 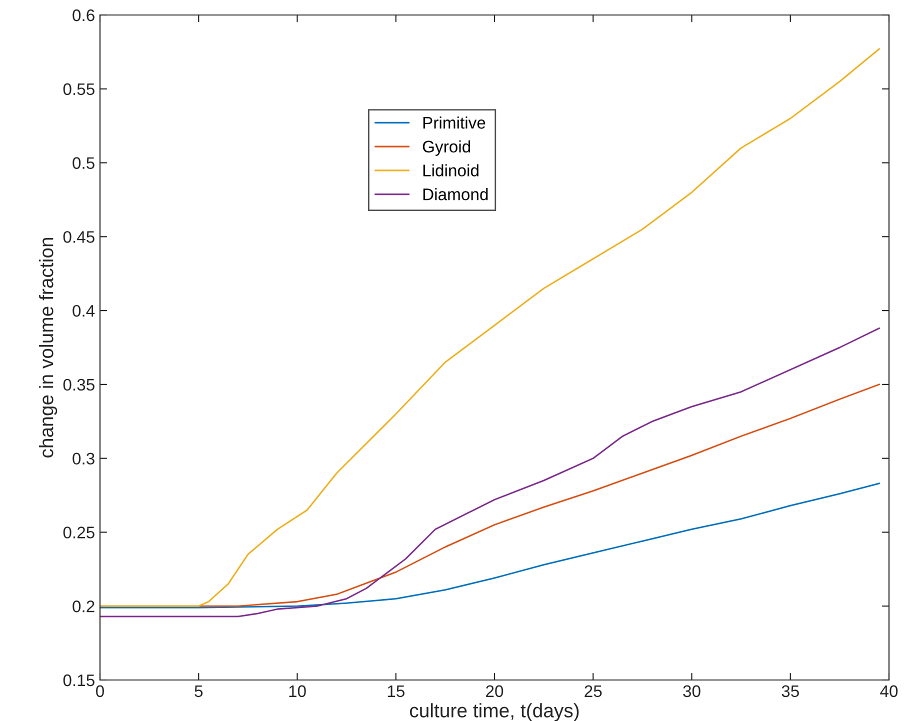 I want to click on y-tick-label: 0.15, so click(x=78, y=680).